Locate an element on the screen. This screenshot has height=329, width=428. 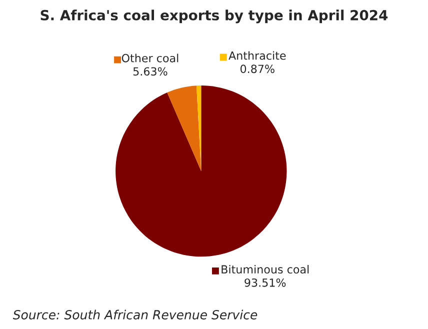
pie-slice is located at coordinates (184, 129).